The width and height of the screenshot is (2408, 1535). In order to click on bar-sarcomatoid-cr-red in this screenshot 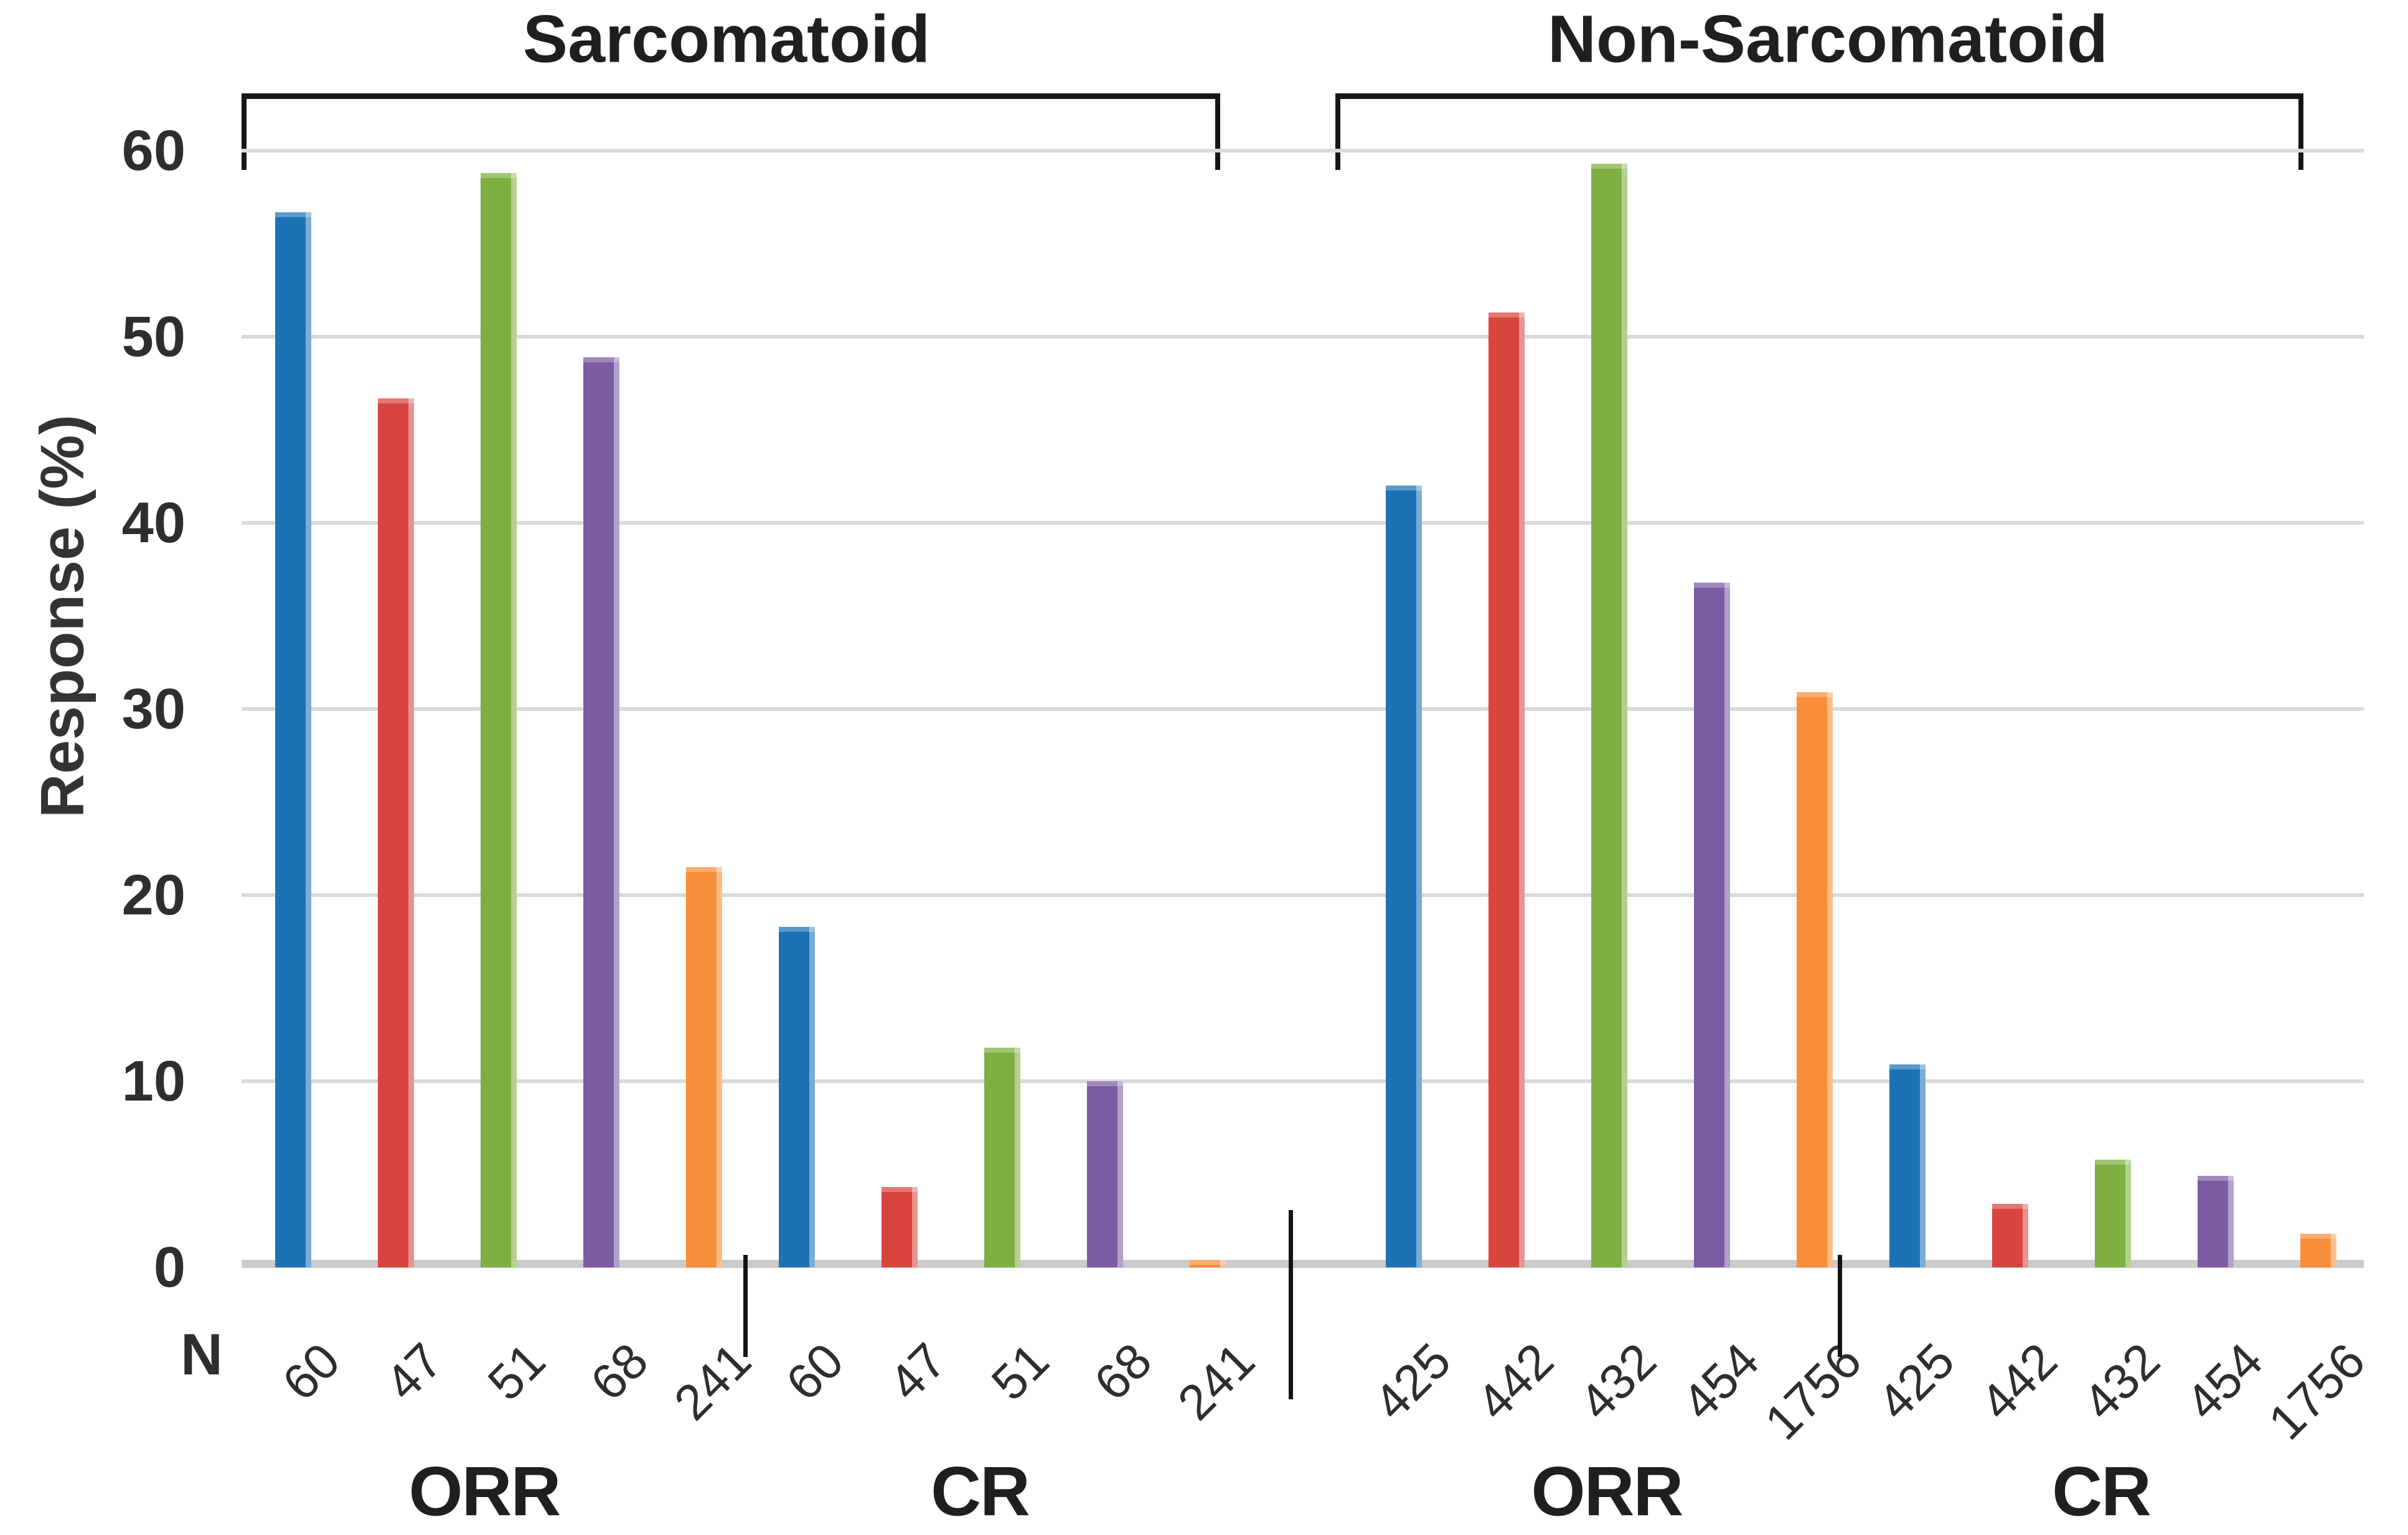, I will do `click(900, 1227)`.